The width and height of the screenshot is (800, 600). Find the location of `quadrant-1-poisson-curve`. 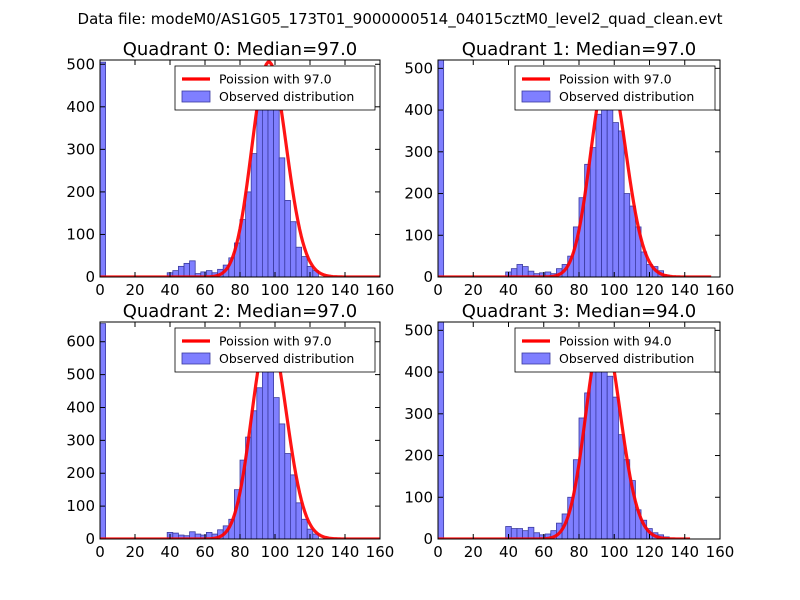

quadrant-1-poisson-curve is located at coordinates (575, 171).